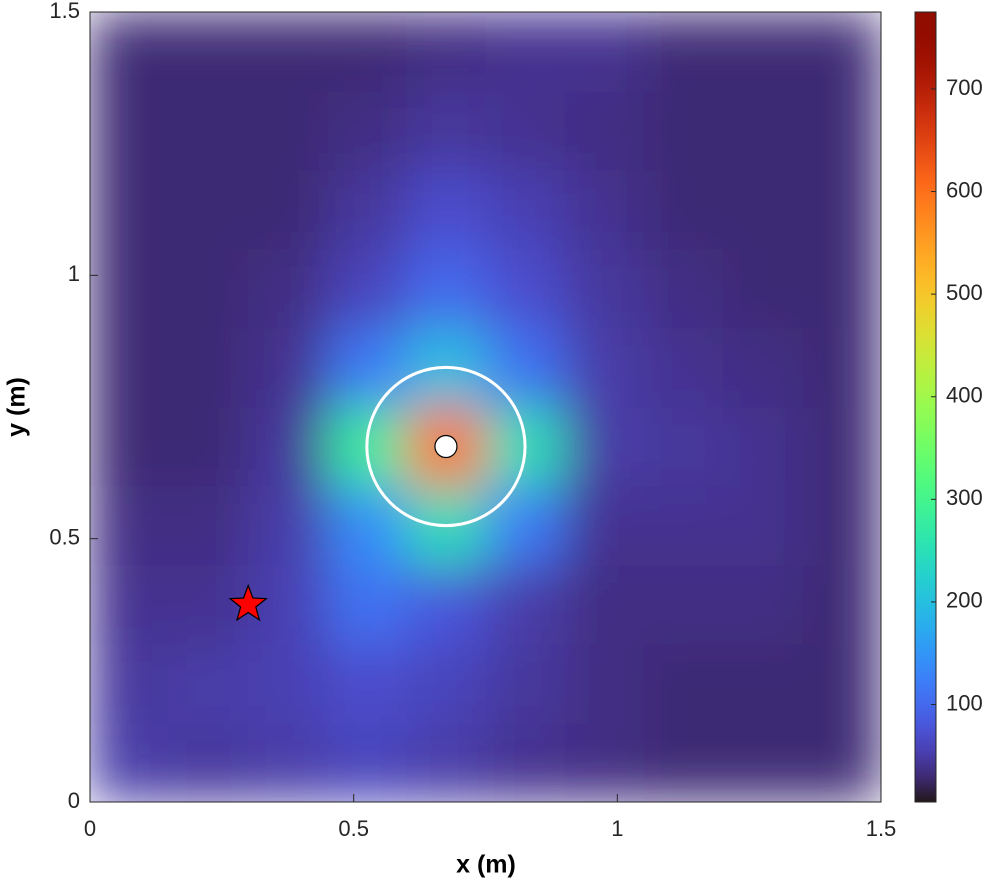 This screenshot has width=996, height=887. I want to click on y-tick-label: 0, so click(74, 800).